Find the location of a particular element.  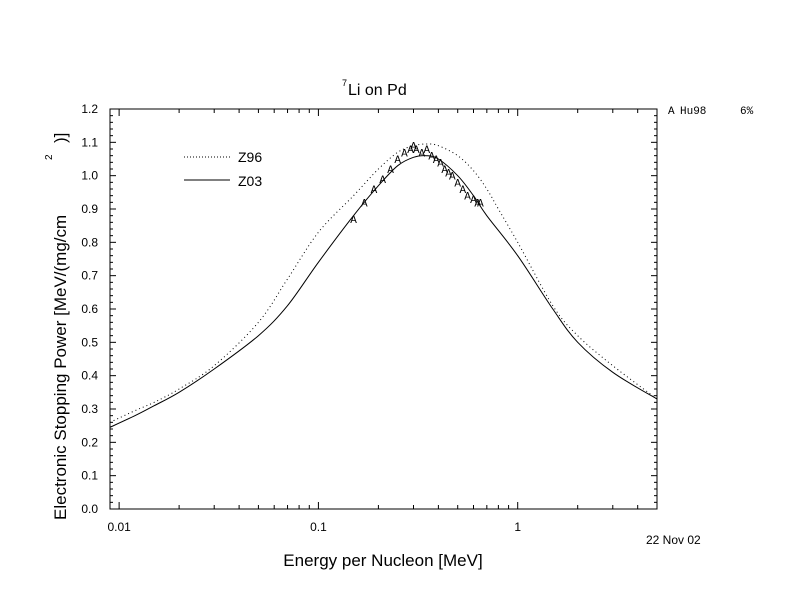

x-tick-label: 1 is located at coordinates (517, 527).